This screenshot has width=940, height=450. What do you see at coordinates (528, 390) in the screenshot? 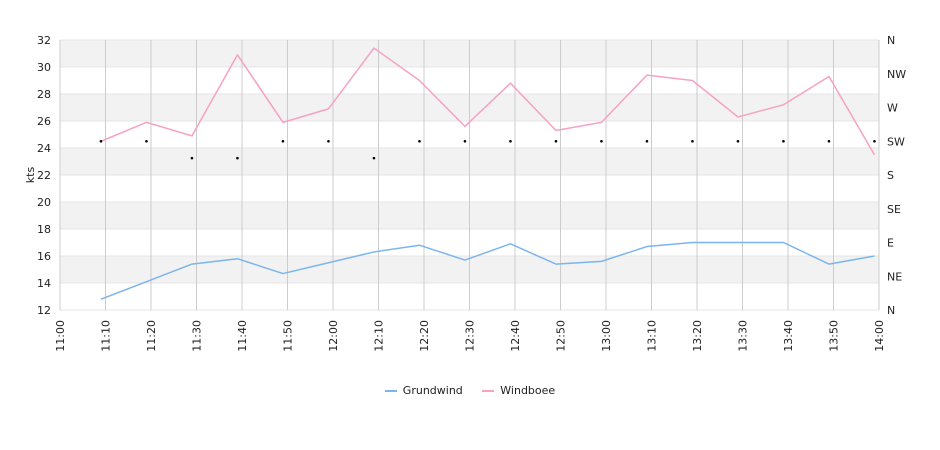
I see `legend-label-windboee: Windboee` at bounding box center [528, 390].